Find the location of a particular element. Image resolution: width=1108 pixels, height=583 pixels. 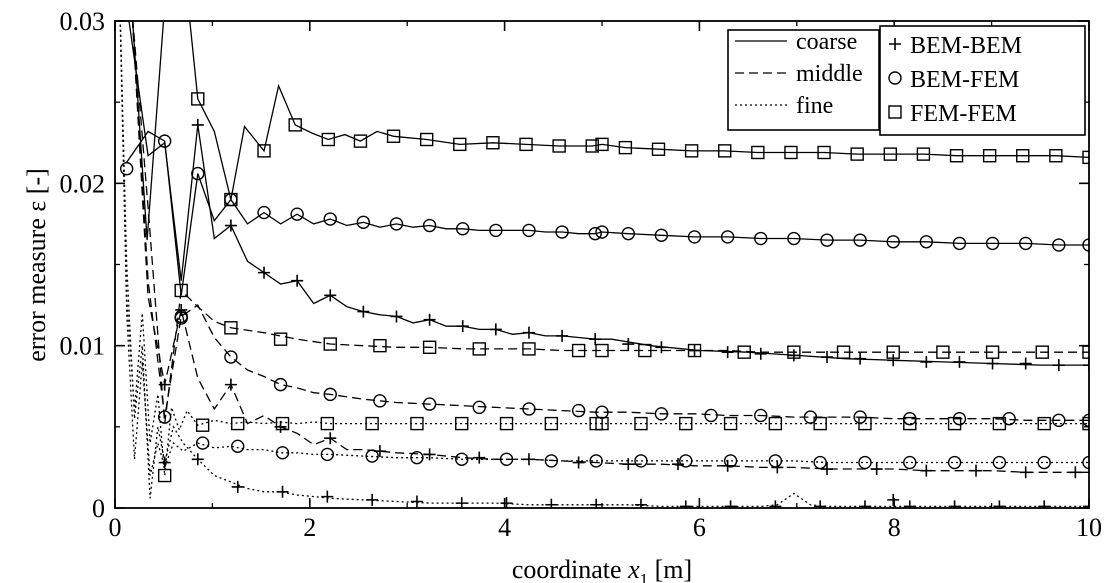

legend-label-bem-fem: BEM-FEM is located at coordinates (964, 80).